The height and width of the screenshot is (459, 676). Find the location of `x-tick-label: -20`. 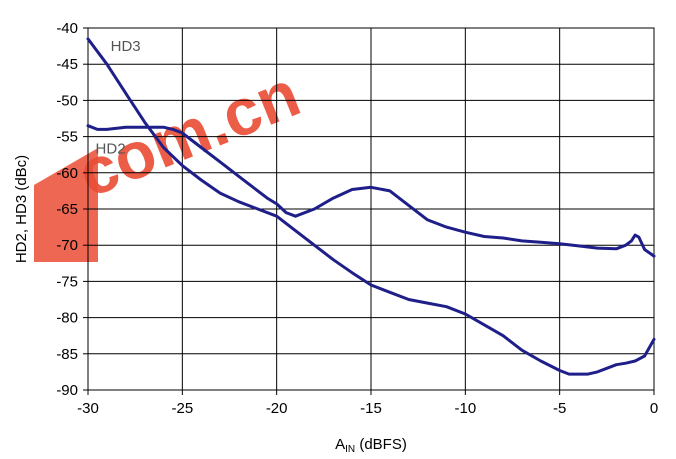

x-tick-label: -20 is located at coordinates (277, 408).